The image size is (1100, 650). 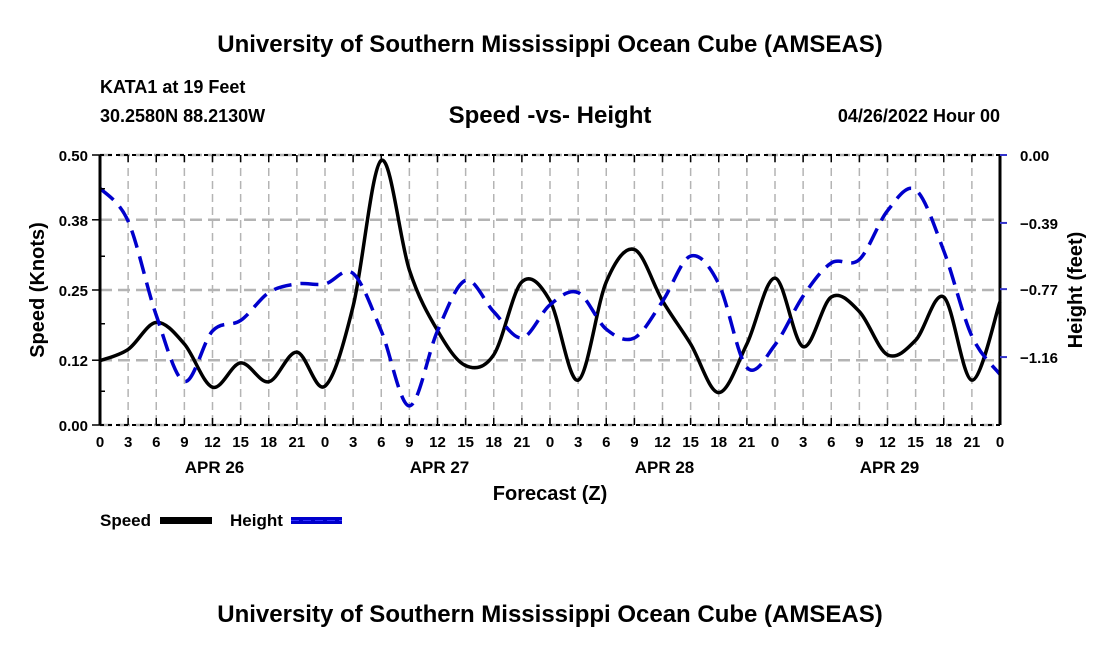 I want to click on legend-speed-swatch, so click(x=186, y=520).